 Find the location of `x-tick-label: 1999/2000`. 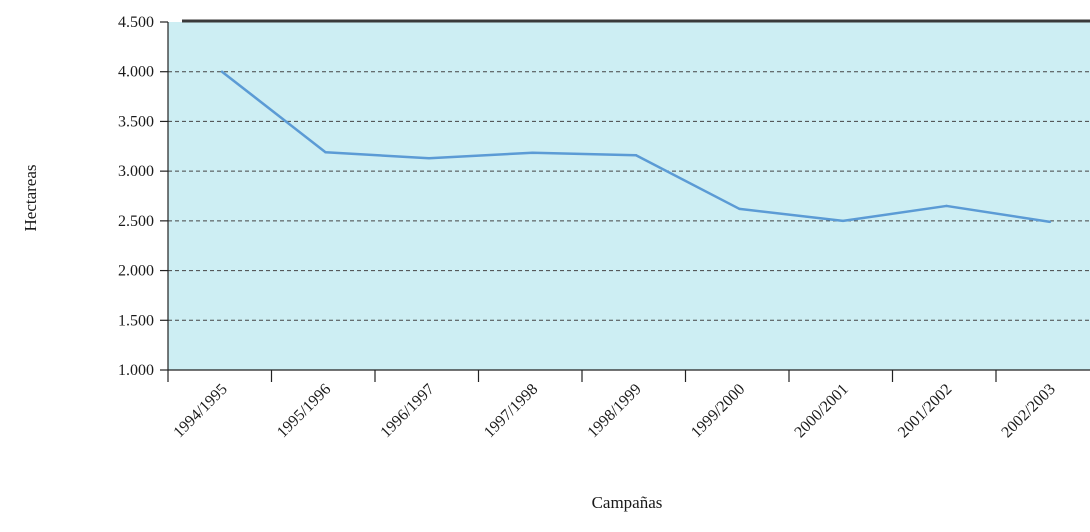

x-tick-label: 1999/2000 is located at coordinates (718, 411).